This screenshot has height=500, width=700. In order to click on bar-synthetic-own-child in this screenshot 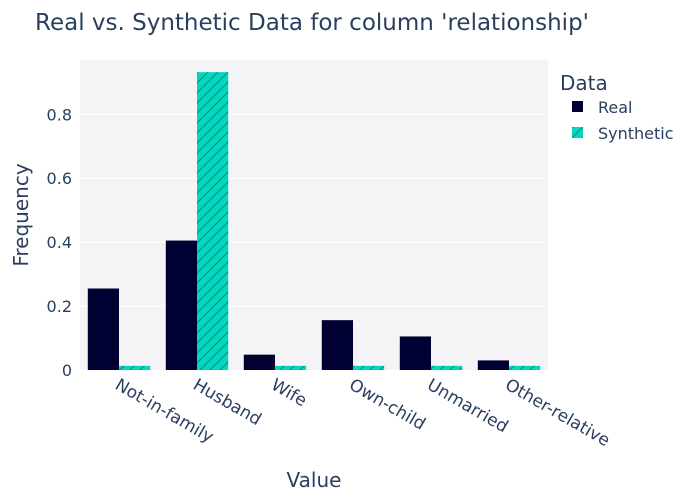, I will do `click(369, 367)`.